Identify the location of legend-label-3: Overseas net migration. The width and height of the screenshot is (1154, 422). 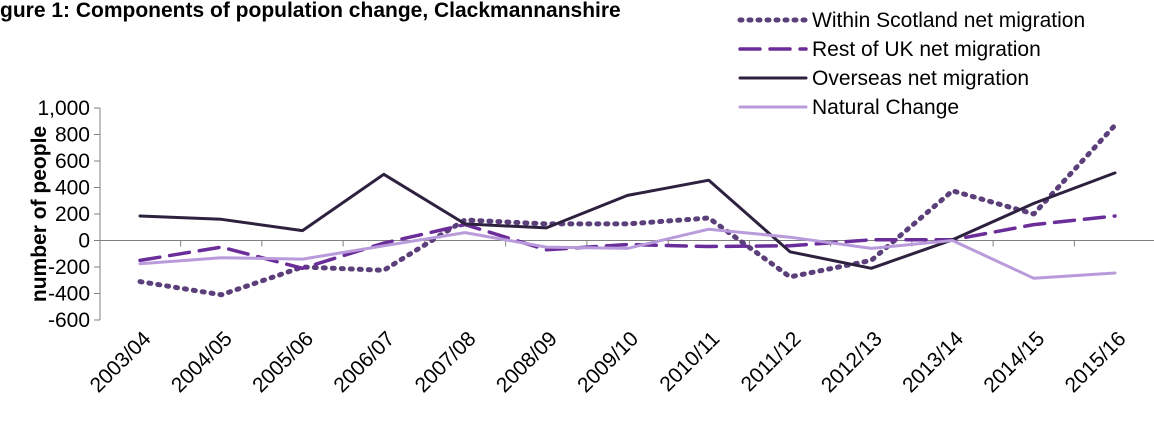
(920, 78).